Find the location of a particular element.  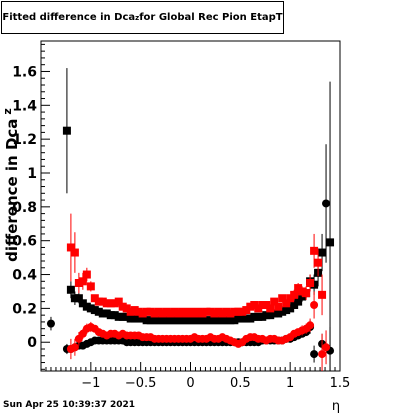

y-axis-label: difference in Dca z is located at coordinates (11, 185).